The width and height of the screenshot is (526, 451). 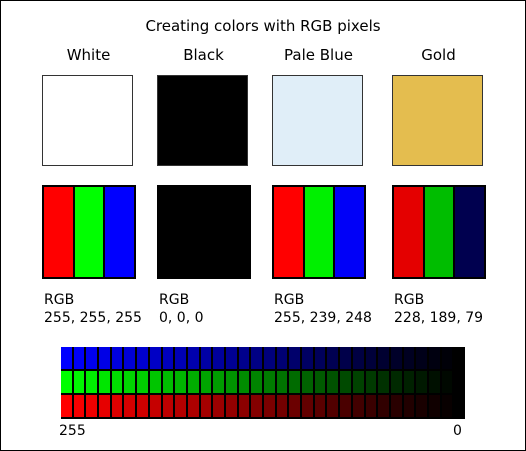 What do you see at coordinates (88, 55) in the screenshot?
I see `color-name: White` at bounding box center [88, 55].